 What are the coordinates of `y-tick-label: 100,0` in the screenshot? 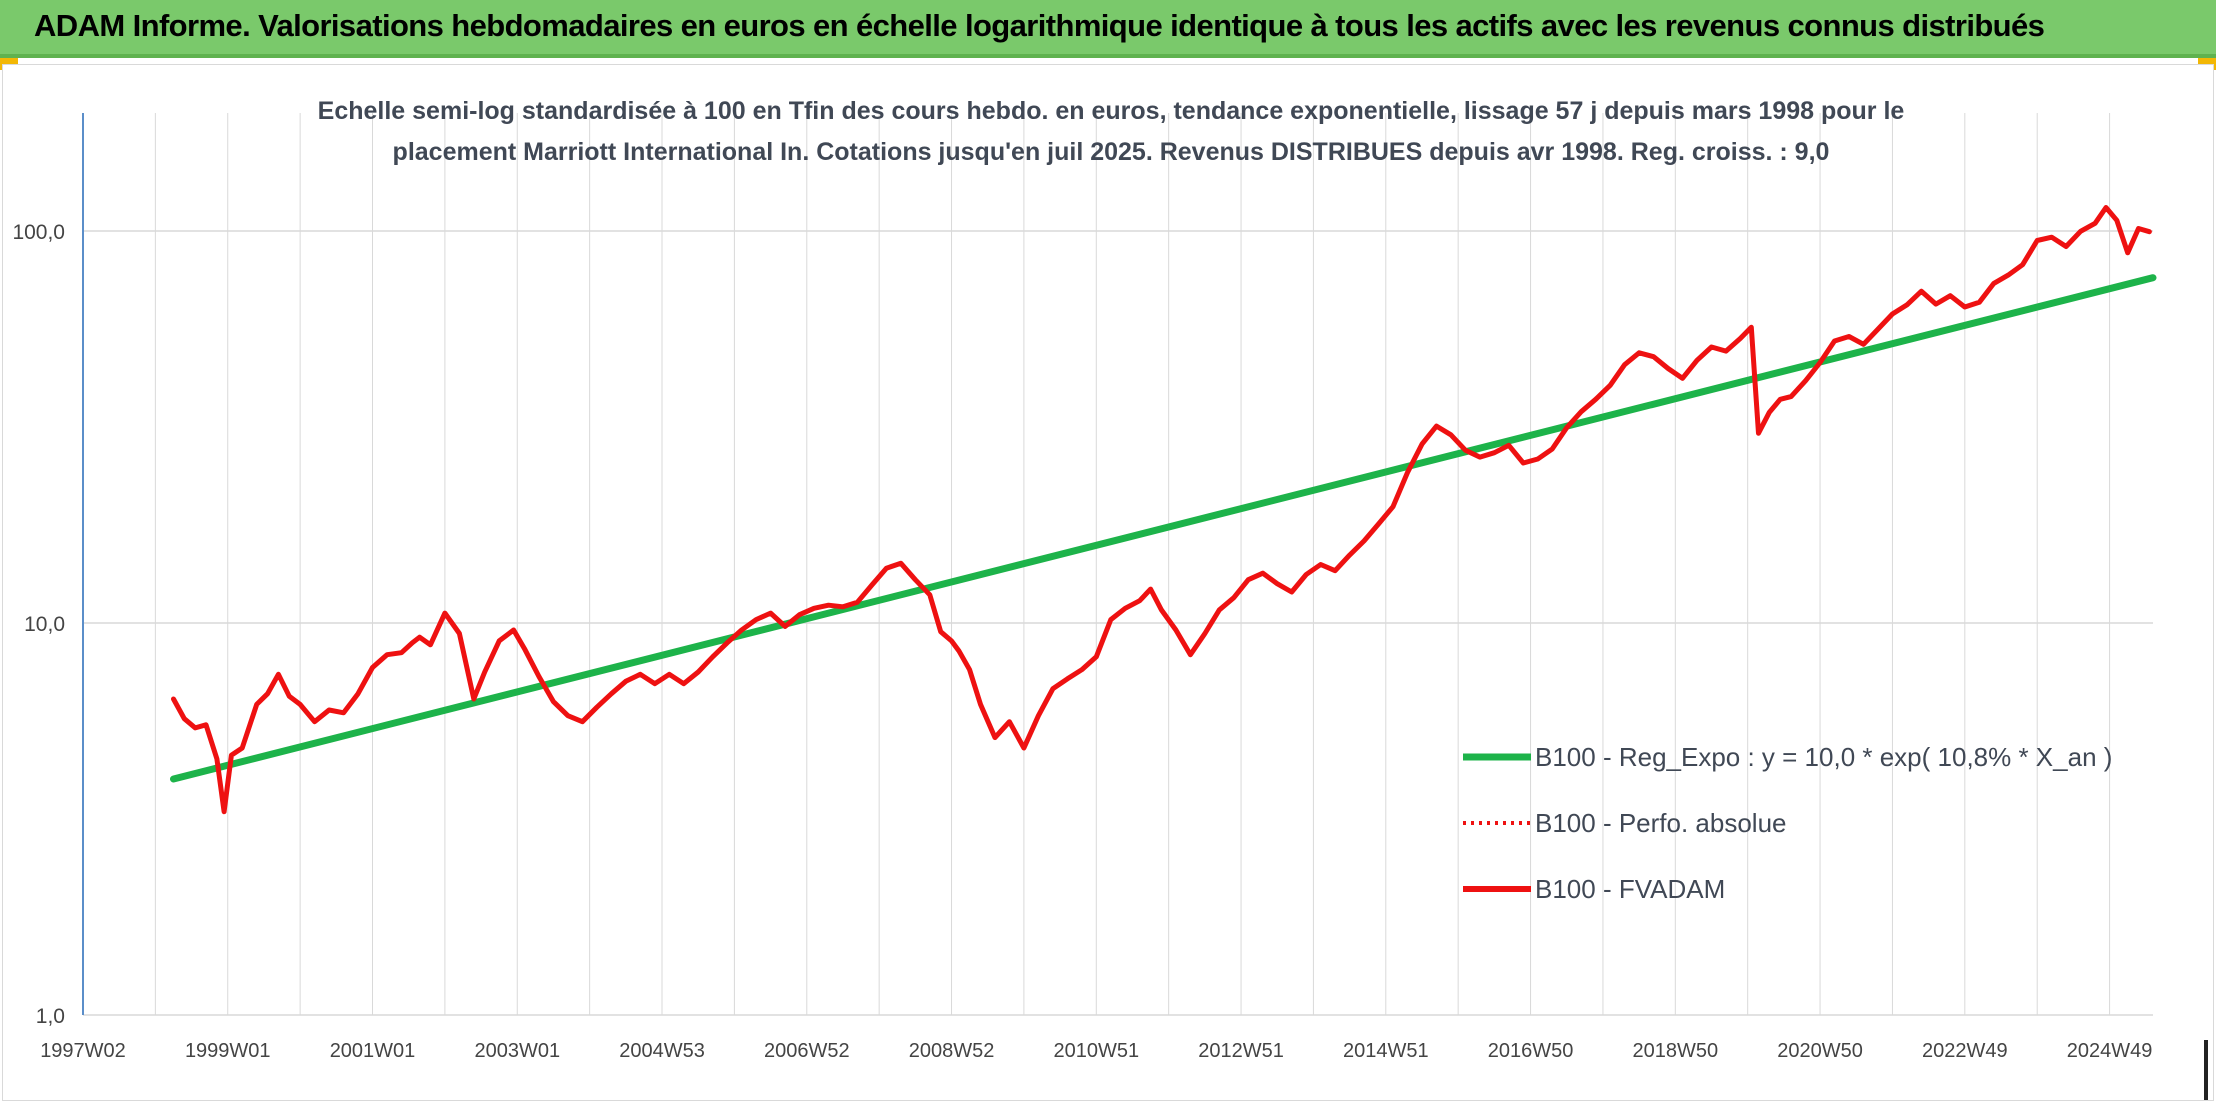 It's located at (38, 232).